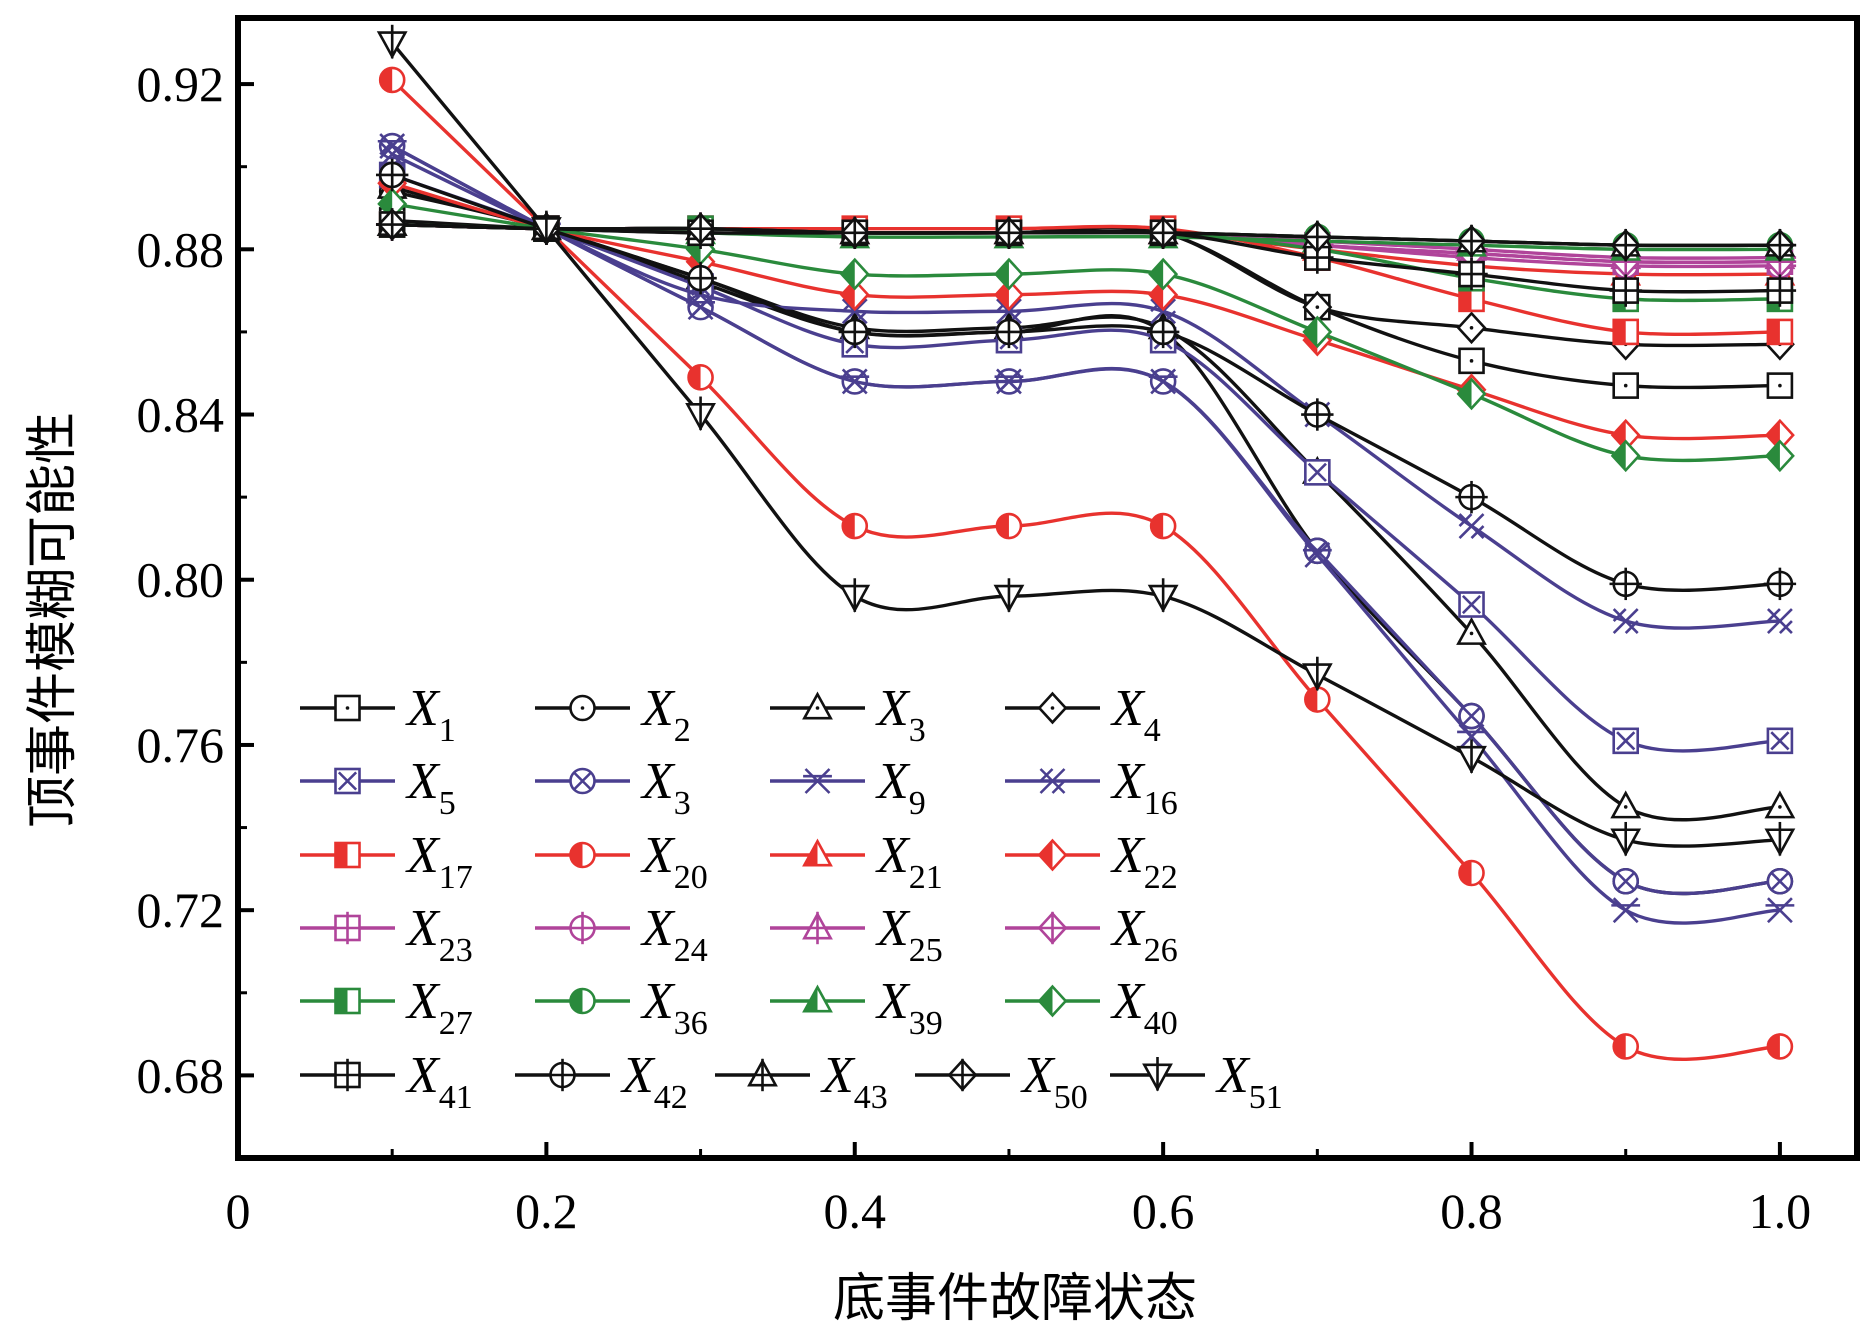  Describe the element at coordinates (181, 1075) in the screenshot. I see `y-tick-label: 0.68` at that location.